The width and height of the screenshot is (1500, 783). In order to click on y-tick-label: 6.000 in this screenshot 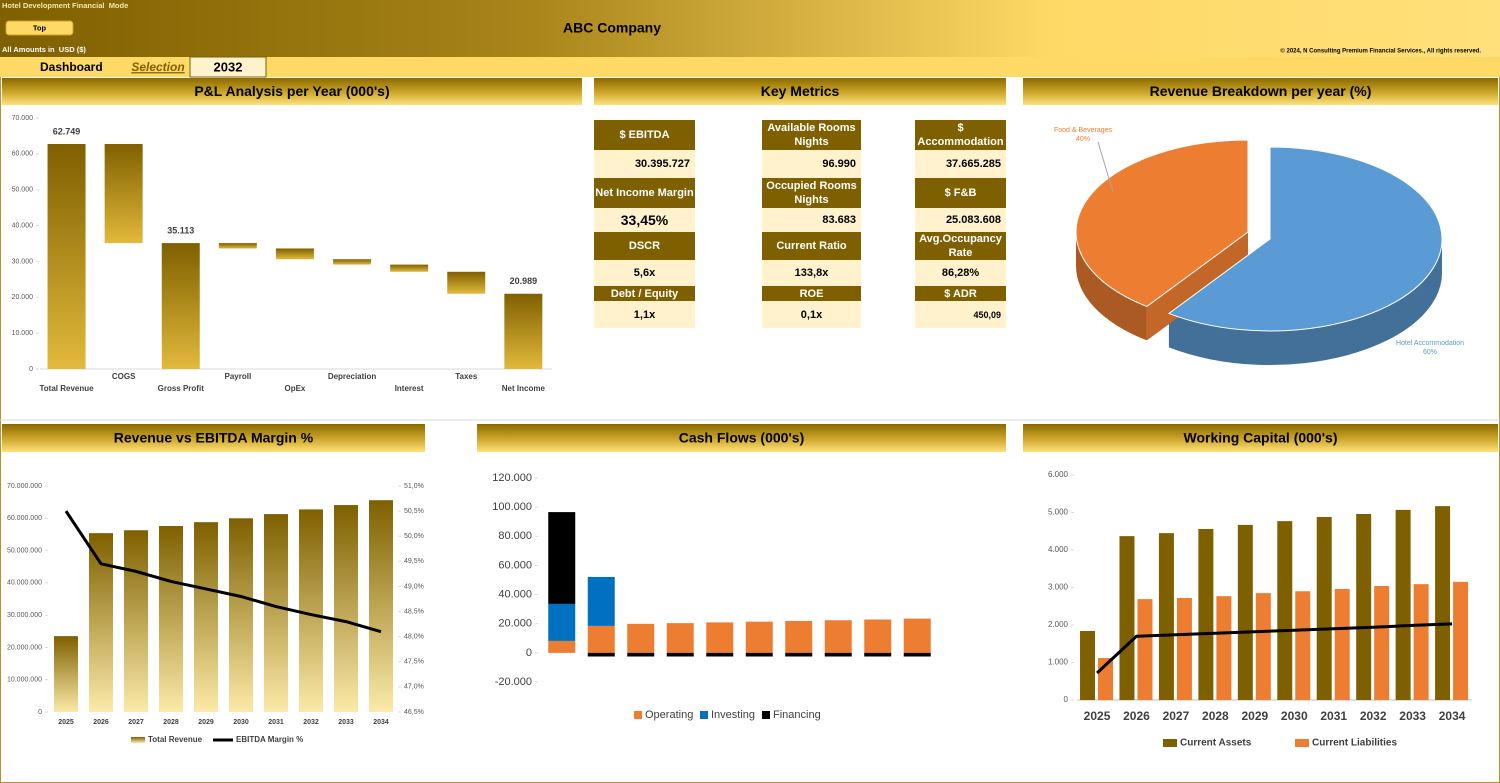, I will do `click(1058, 474)`.